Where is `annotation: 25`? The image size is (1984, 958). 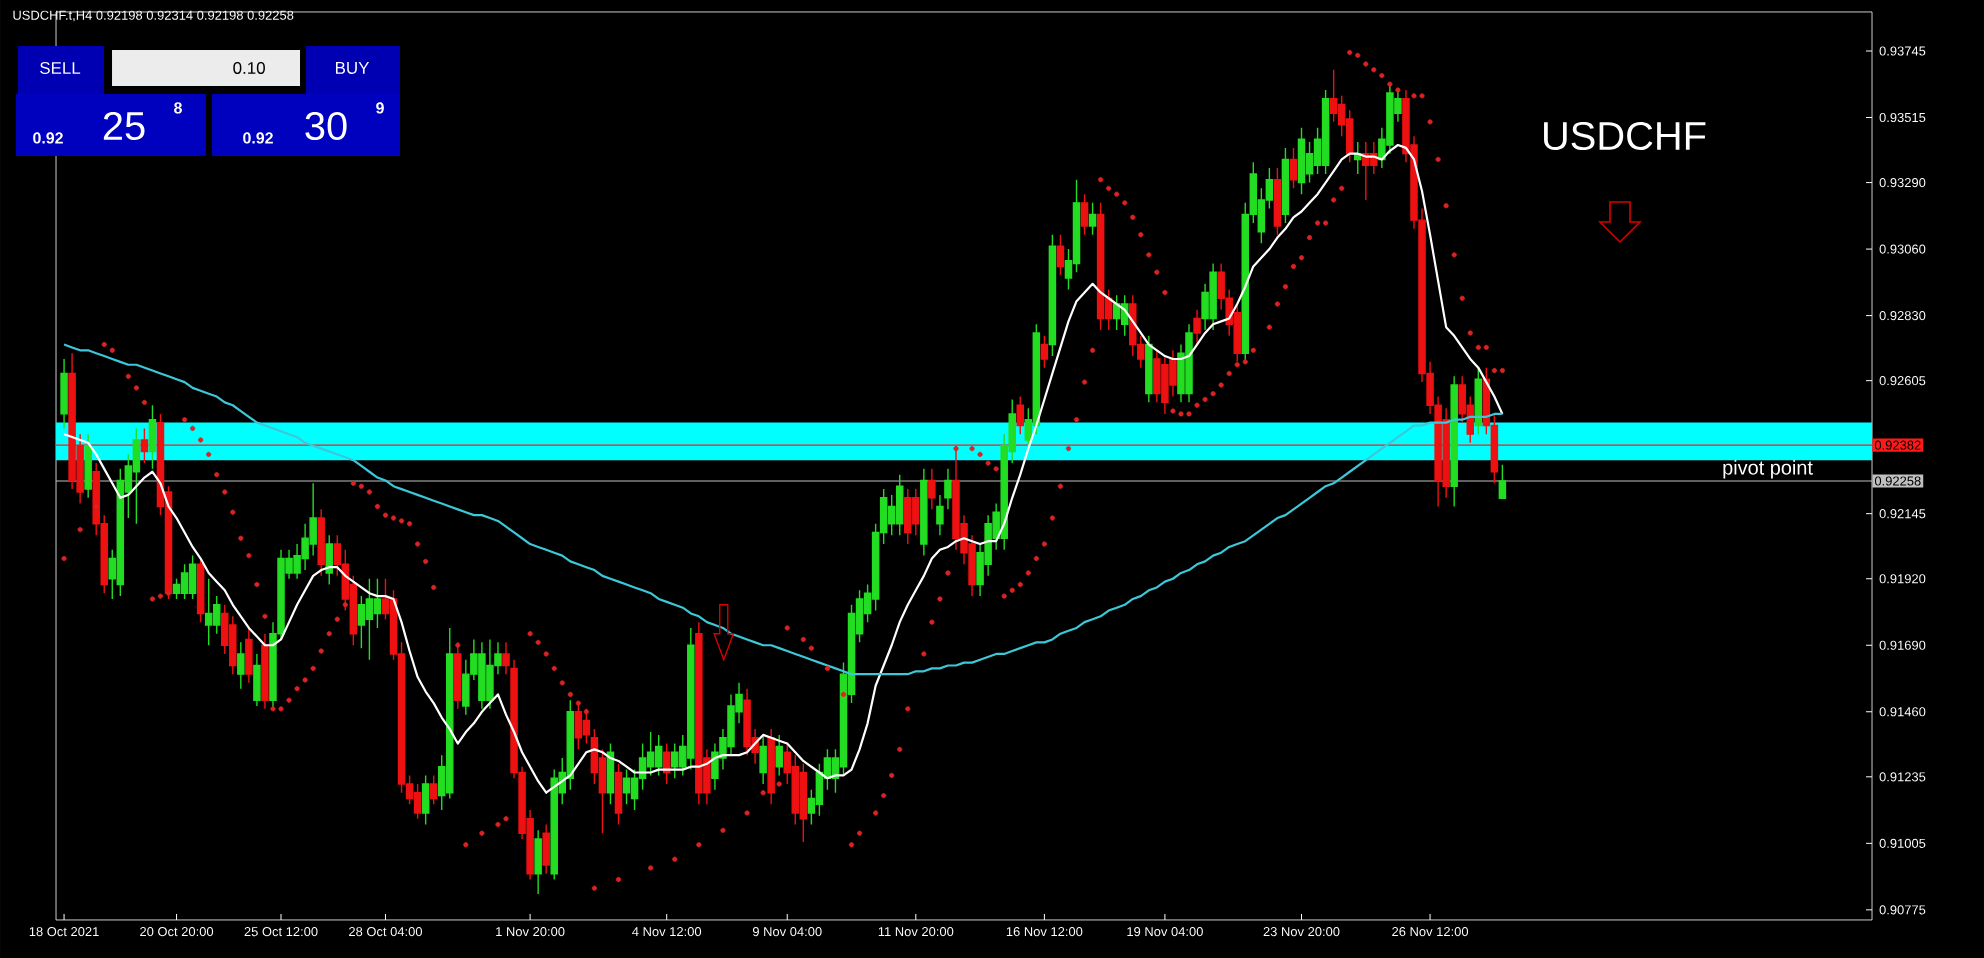 annotation: 25 is located at coordinates (124, 126).